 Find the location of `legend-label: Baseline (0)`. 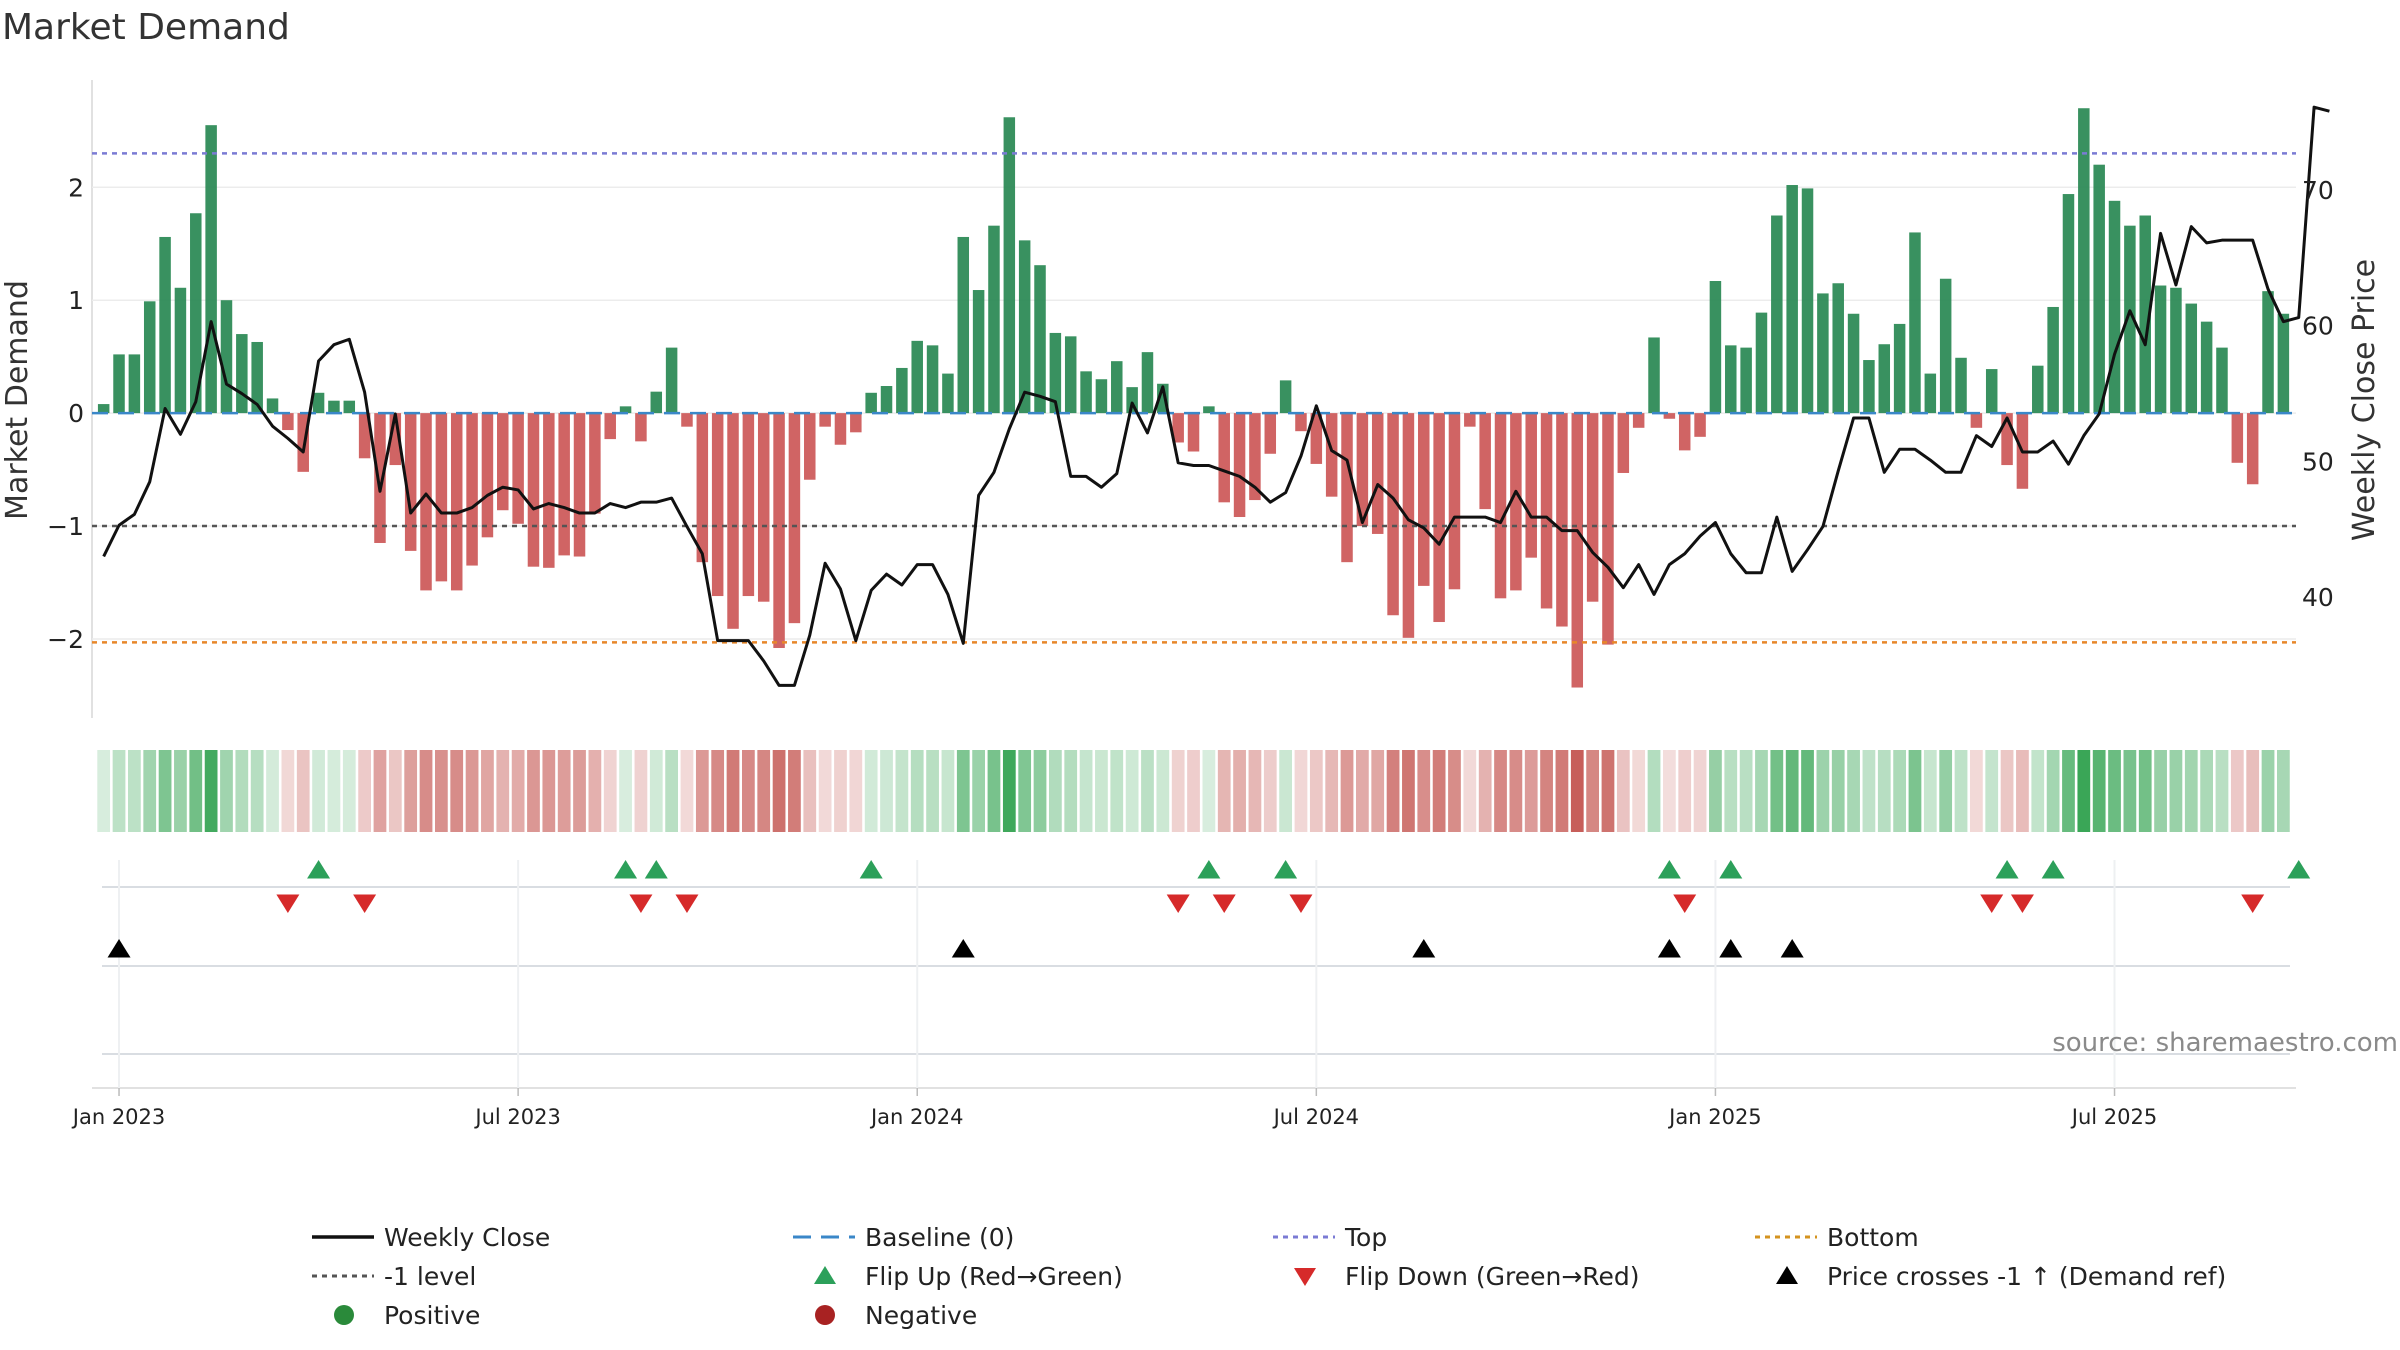

legend-label: Baseline (0) is located at coordinates (939, 1237).